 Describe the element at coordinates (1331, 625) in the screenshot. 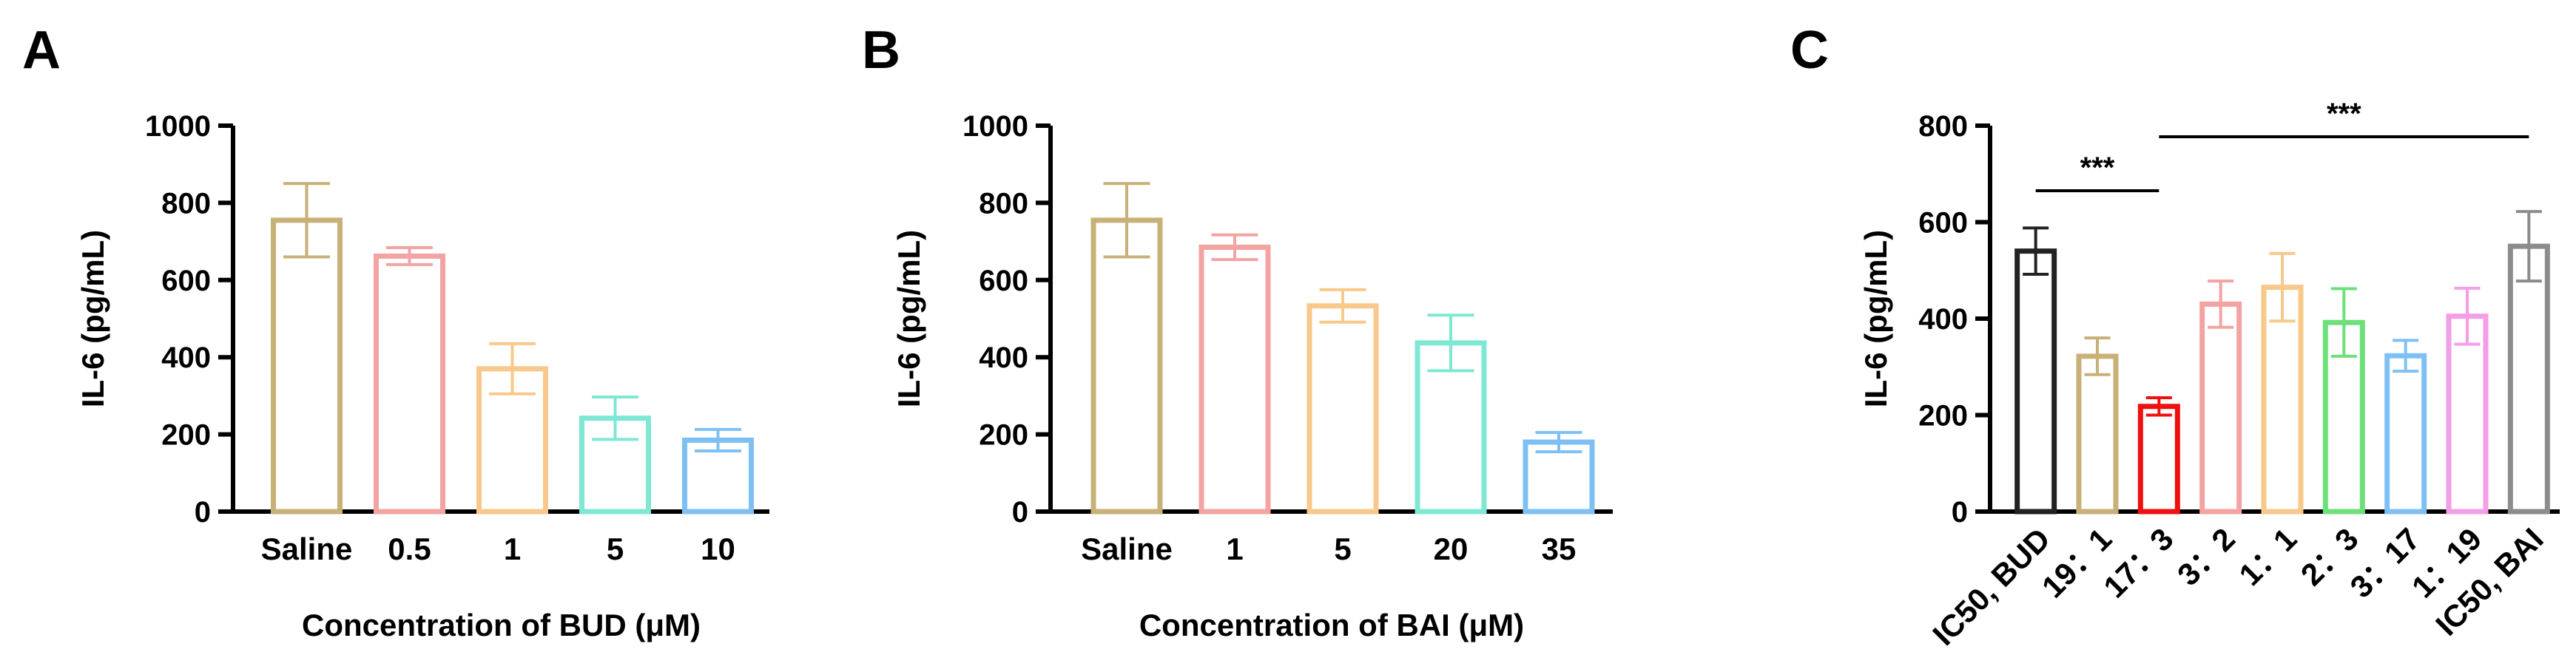

I see `x-axis-label: Concentration of BAI (μM)` at that location.